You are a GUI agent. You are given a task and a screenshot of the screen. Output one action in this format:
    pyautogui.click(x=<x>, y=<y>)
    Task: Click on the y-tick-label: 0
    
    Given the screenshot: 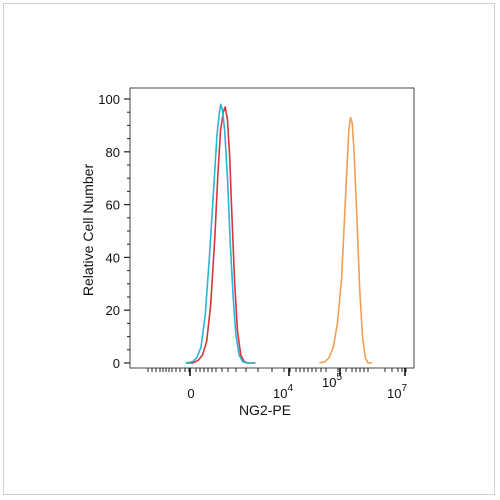 What is the action you would take?
    pyautogui.click(x=116, y=363)
    